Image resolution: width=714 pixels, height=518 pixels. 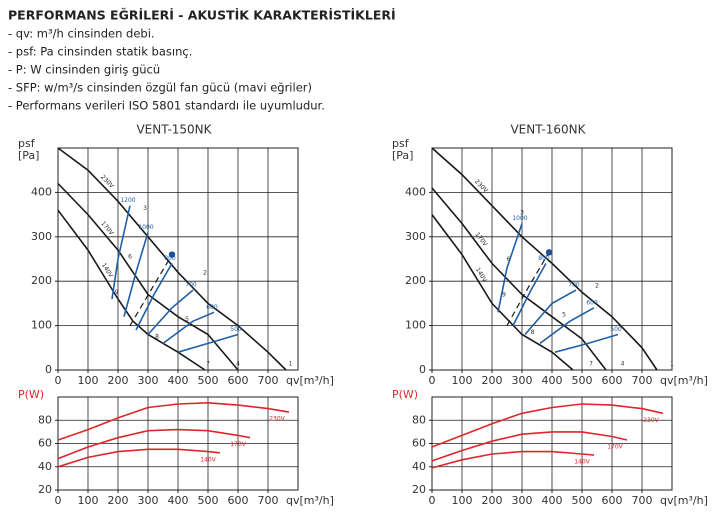 What do you see at coordinates (548, 130) in the screenshot?
I see `chart-title: VENT-160NK` at bounding box center [548, 130].